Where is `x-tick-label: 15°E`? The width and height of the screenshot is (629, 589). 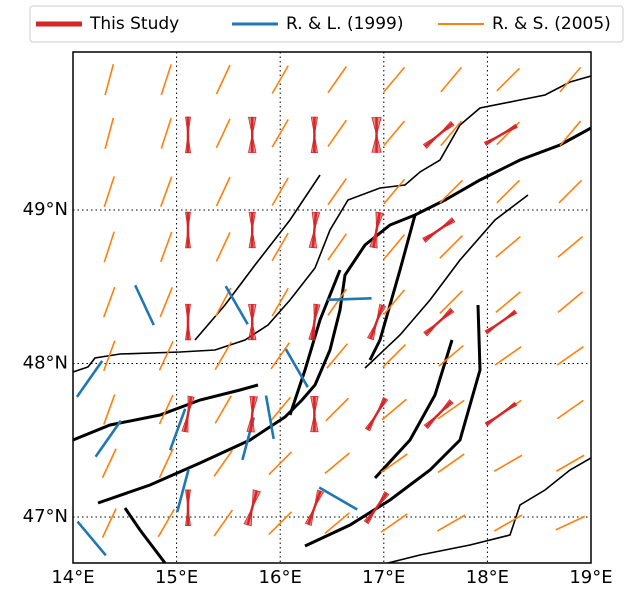
x-tick-label: 15°E is located at coordinates (176, 577).